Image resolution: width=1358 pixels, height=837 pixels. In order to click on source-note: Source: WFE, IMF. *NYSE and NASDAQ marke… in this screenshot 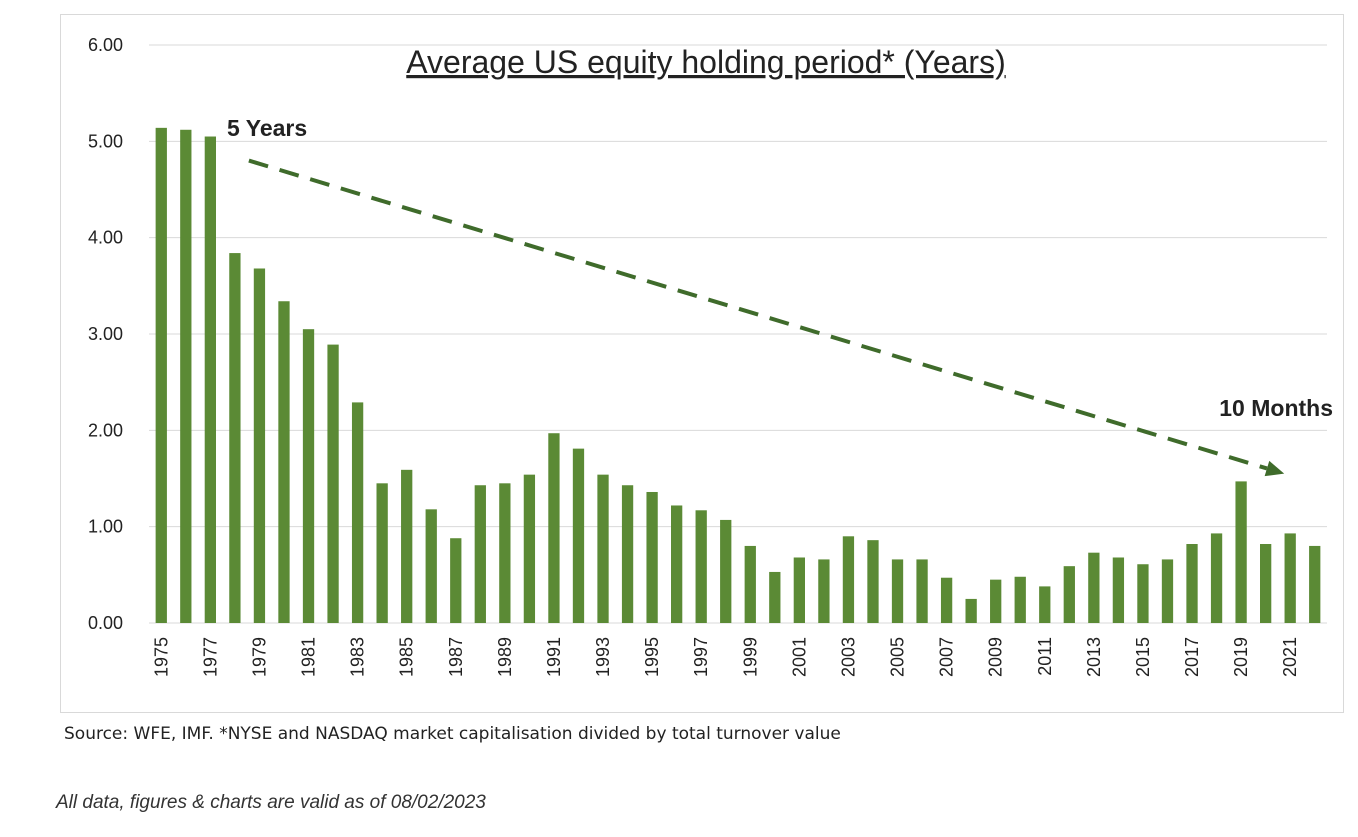, I will do `click(452, 734)`.